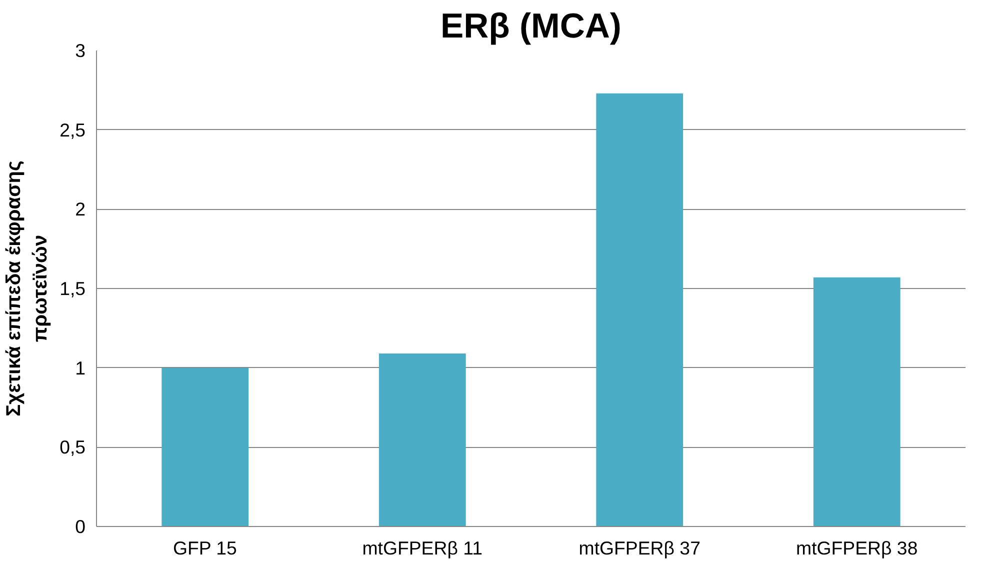 The image size is (987, 578). What do you see at coordinates (80, 209) in the screenshot?
I see `y-tick-label: 2` at bounding box center [80, 209].